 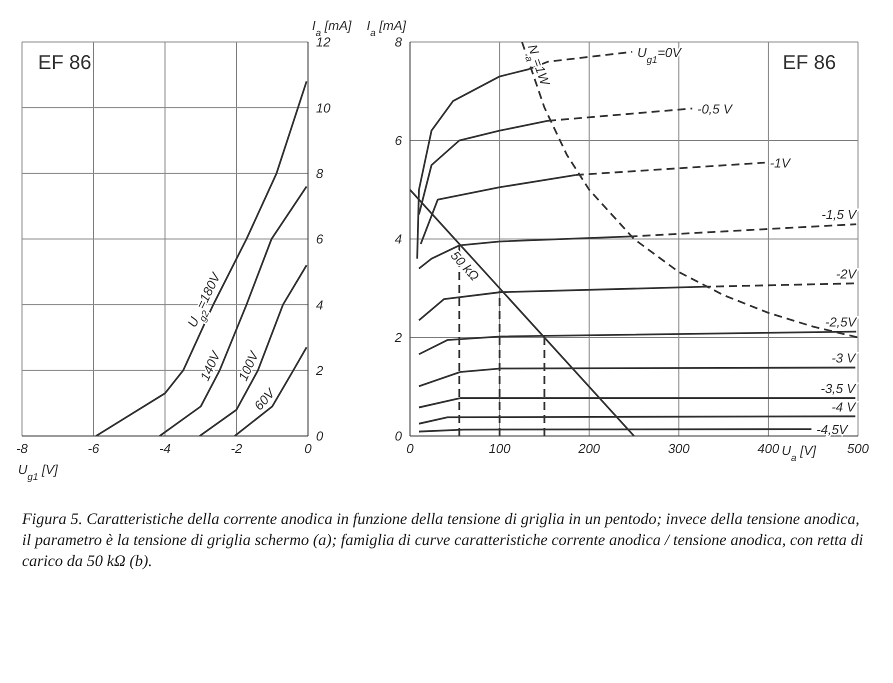 What do you see at coordinates (324, 108) in the screenshot?
I see `y-tick-label: 10` at bounding box center [324, 108].